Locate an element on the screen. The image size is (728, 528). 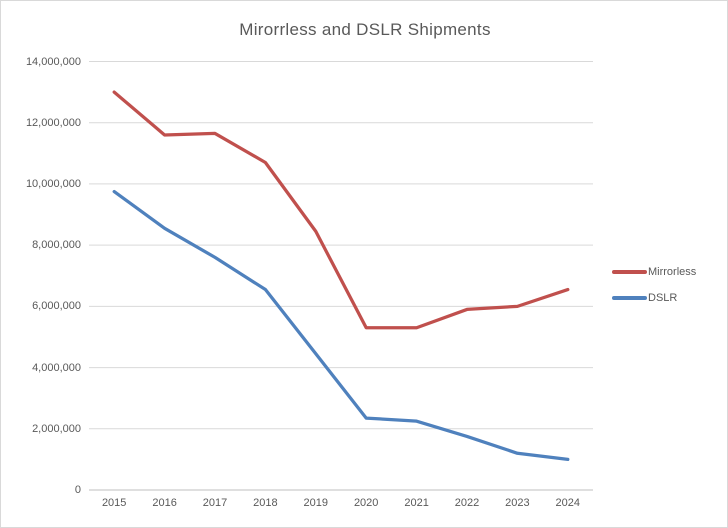
y-tick-label: 0 is located at coordinates (77, 490).